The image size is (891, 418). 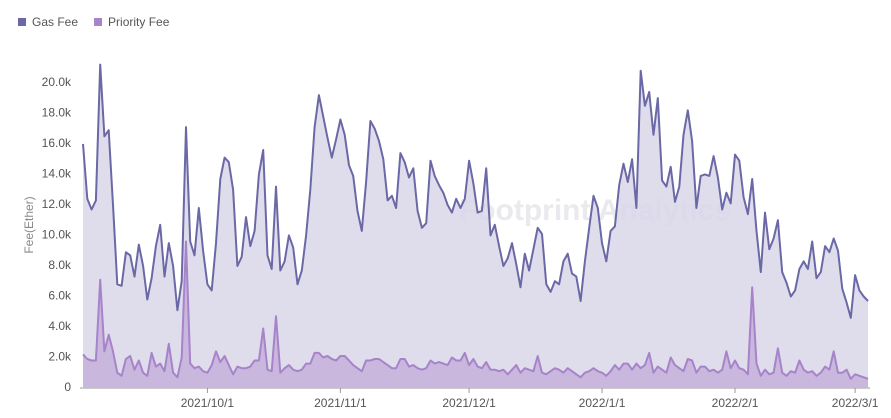 I want to click on x-tick-label: 2022/2/1, so click(x=735, y=403).